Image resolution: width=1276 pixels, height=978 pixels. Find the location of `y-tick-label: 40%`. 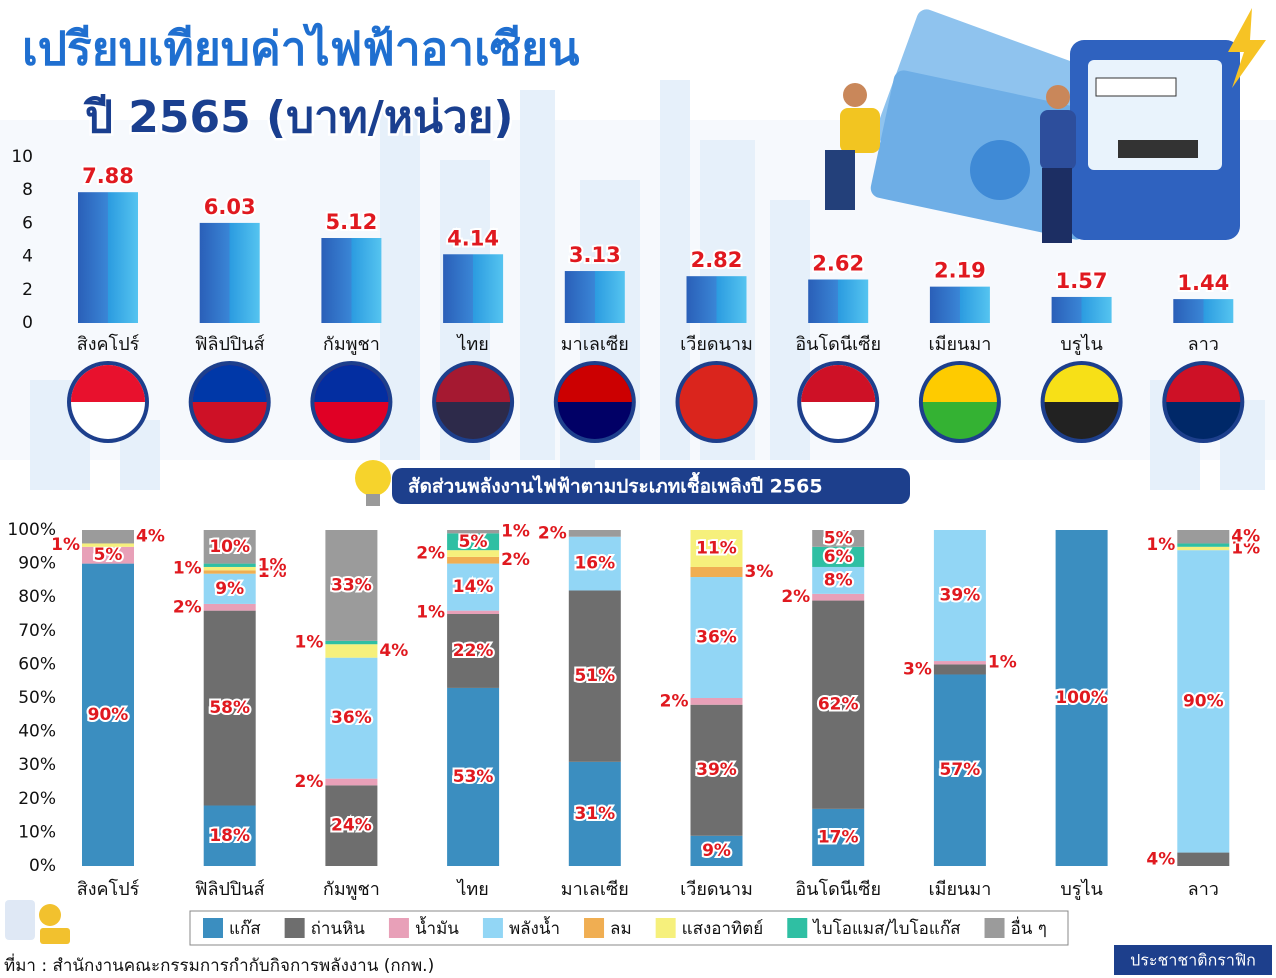

y-tick-label: 40% is located at coordinates (37, 732).